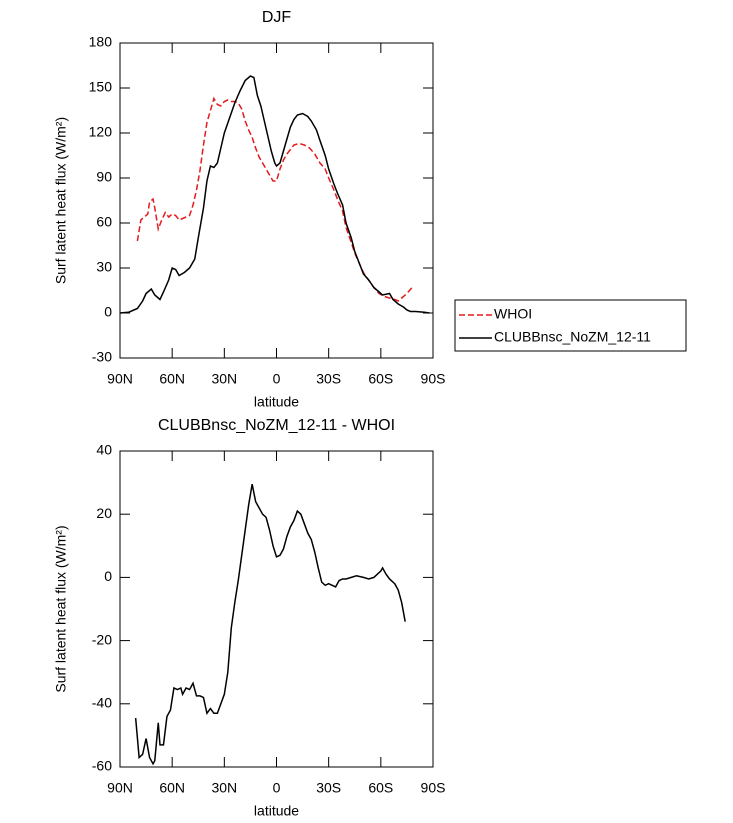  I want to click on y-tick-label: -30, so click(102, 357).